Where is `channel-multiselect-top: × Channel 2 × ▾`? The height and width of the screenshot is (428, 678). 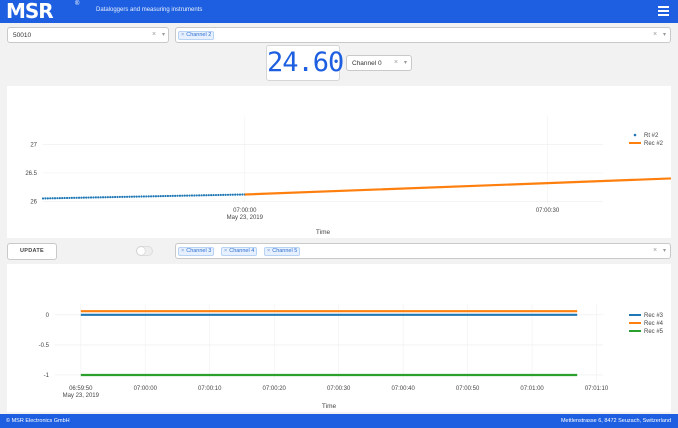
channel-multiselect-top: × Channel 2 × ▾ is located at coordinates (423, 35).